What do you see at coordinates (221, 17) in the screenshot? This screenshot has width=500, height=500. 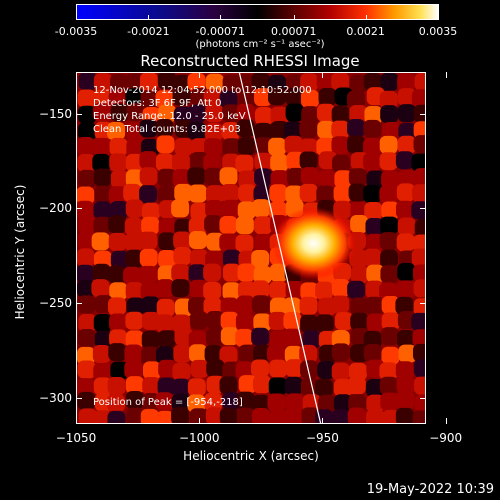 I see `colorbar-tick` at bounding box center [221, 17].